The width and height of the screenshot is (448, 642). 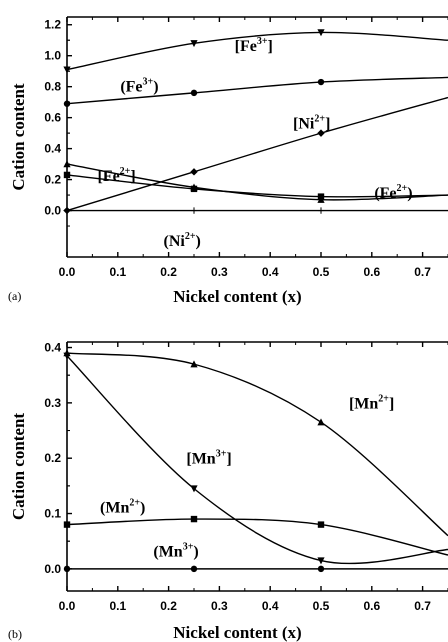 What do you see at coordinates (208, 458) in the screenshot?
I see `series-label: [Mn3+]` at bounding box center [208, 458].